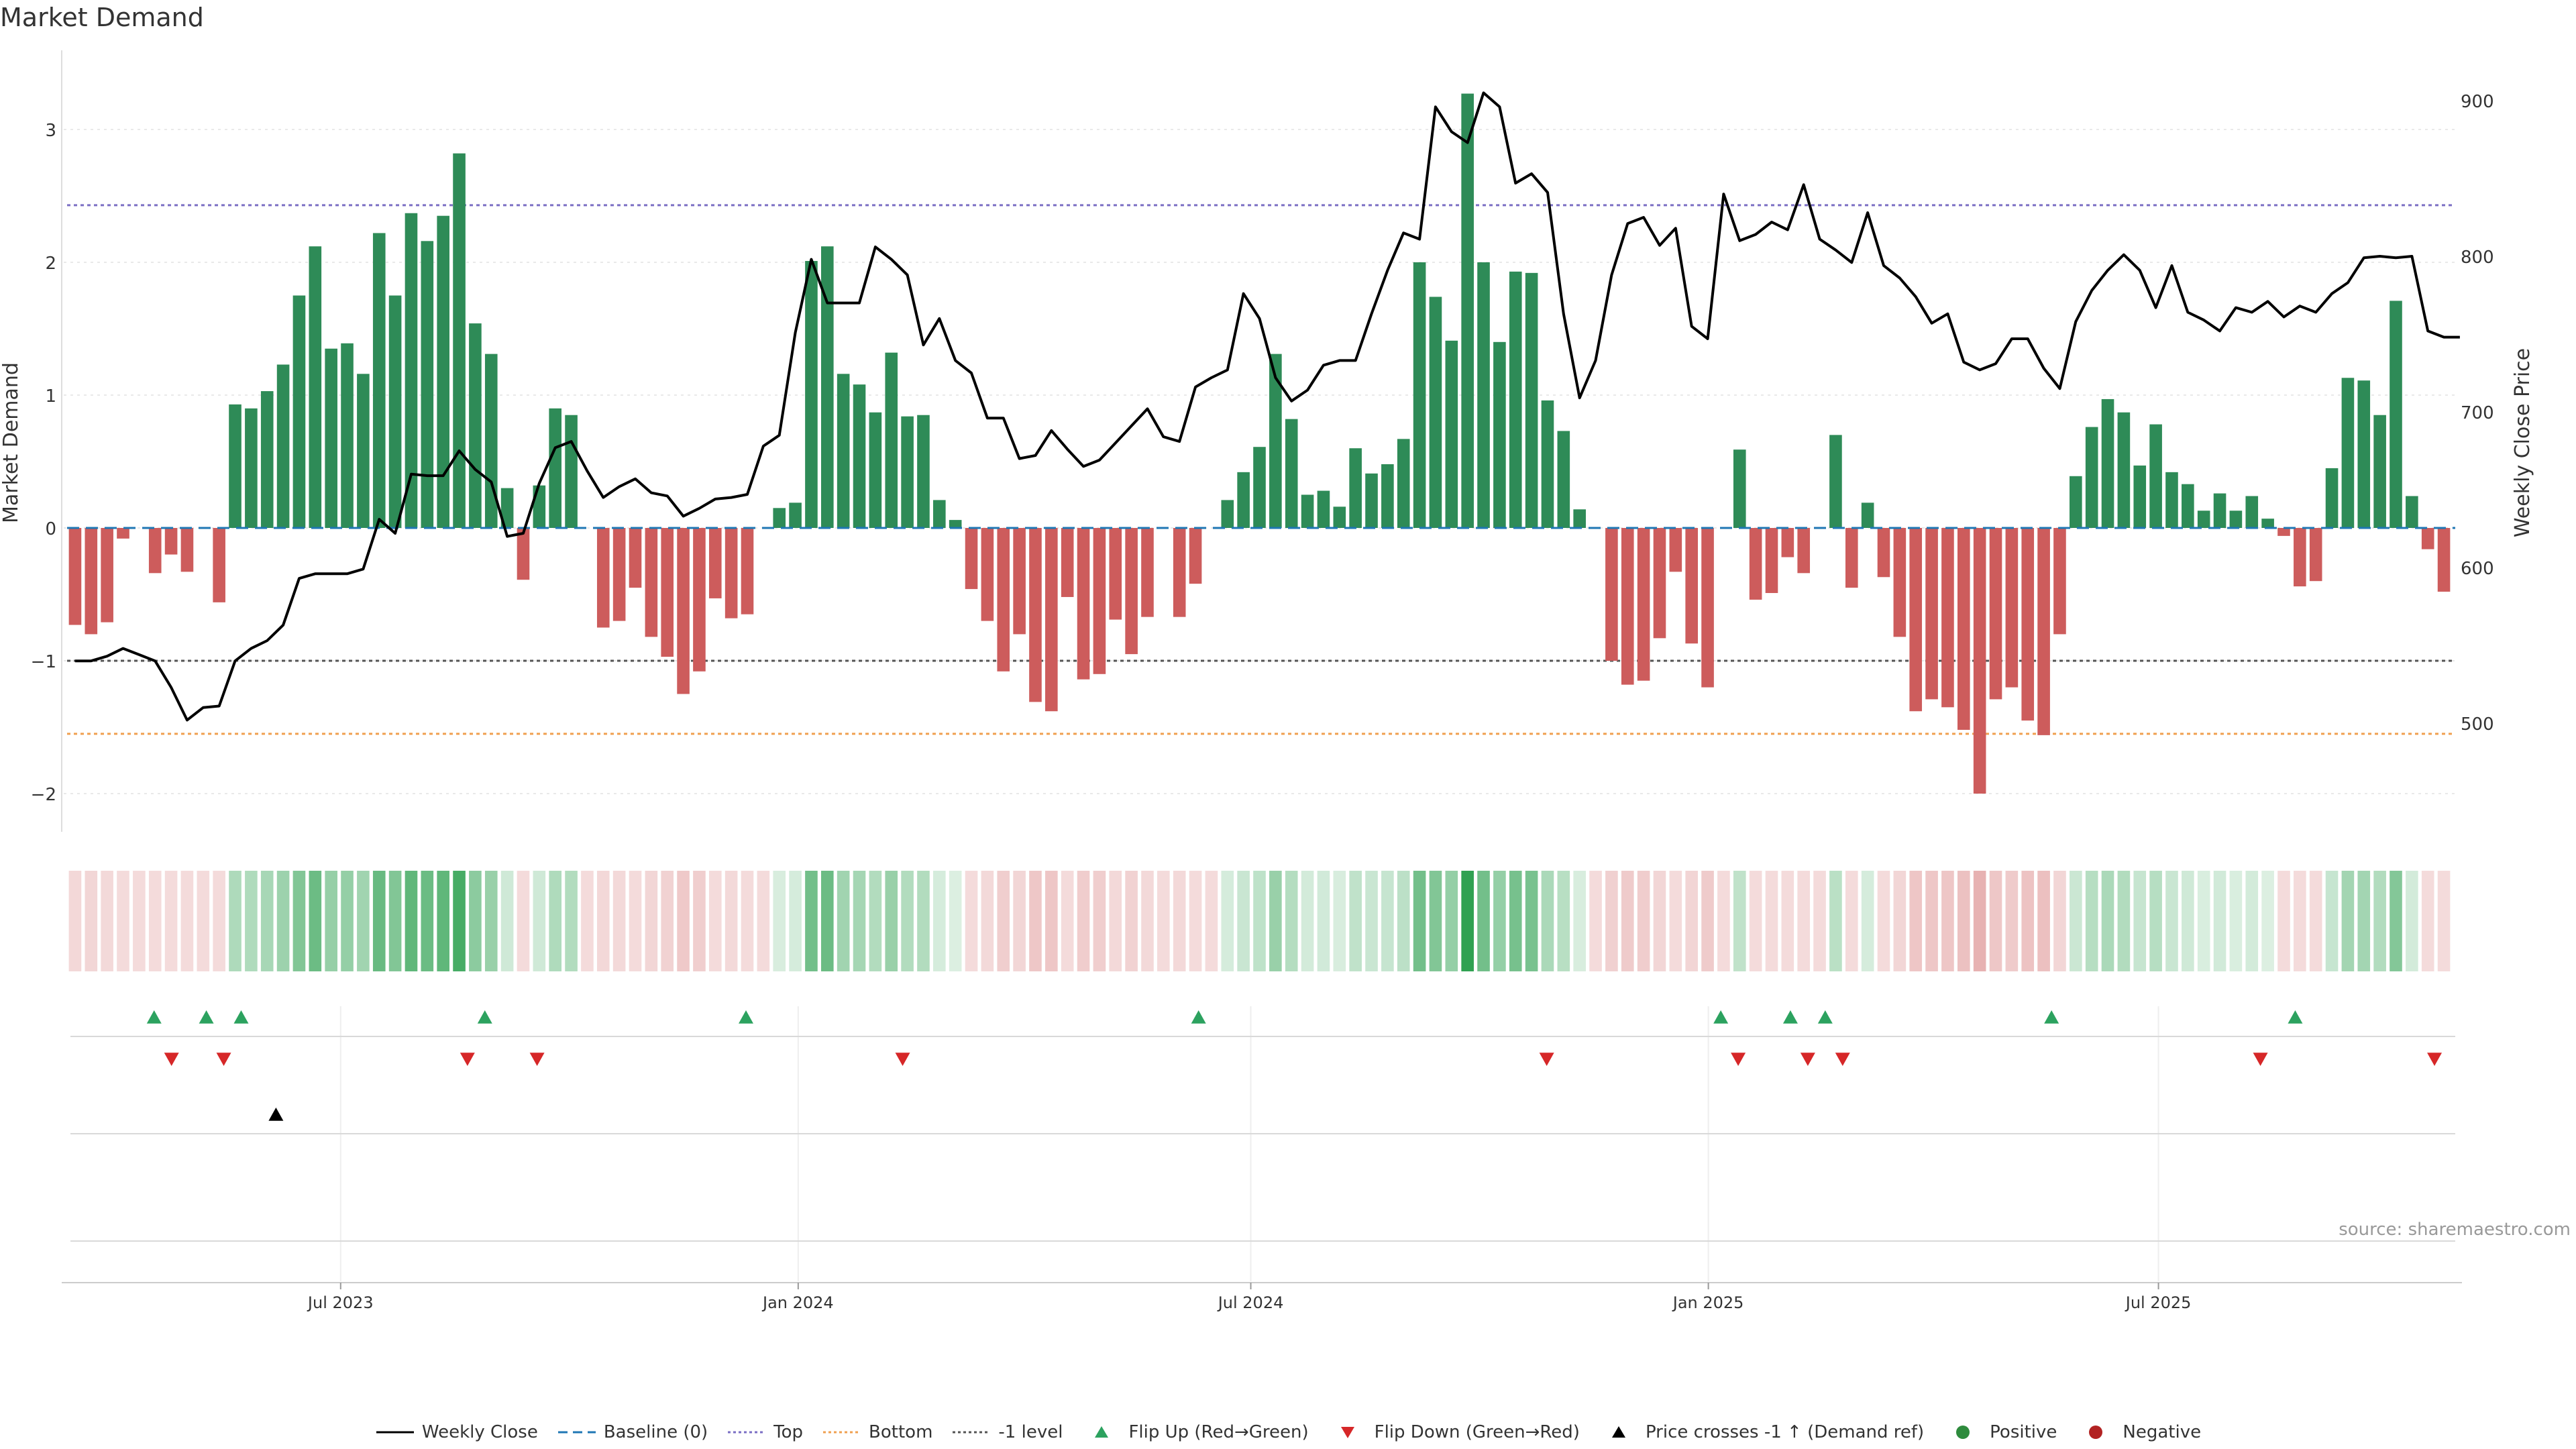 This screenshot has width=2576, height=1449. I want to click on legend-item-top: Top, so click(765, 1432).